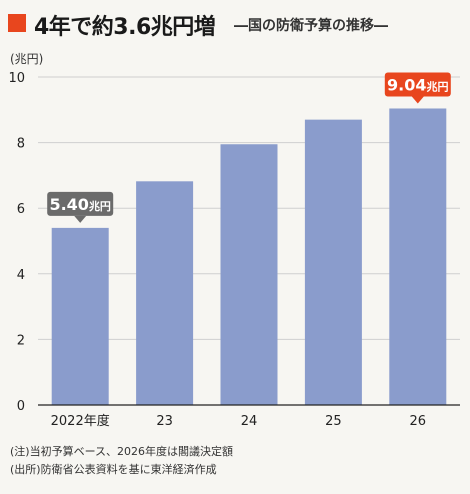 This screenshot has height=494, width=470. I want to click on chart-subtitle: ―国の防衛予算の推移―, so click(311, 26).